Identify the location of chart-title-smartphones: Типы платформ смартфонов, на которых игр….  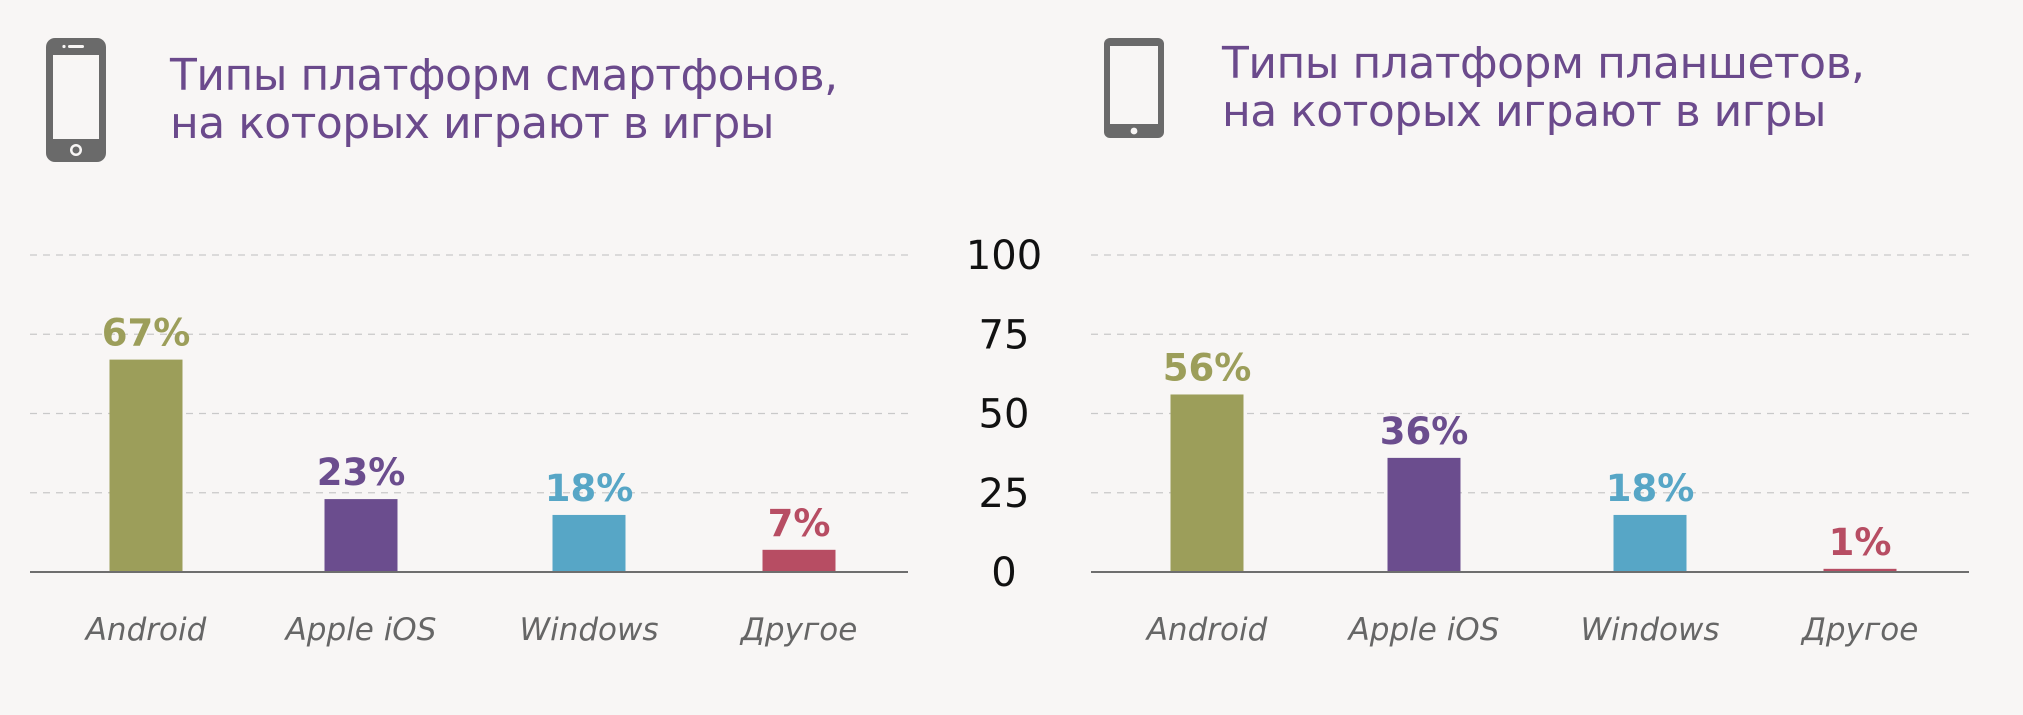
(504, 100).